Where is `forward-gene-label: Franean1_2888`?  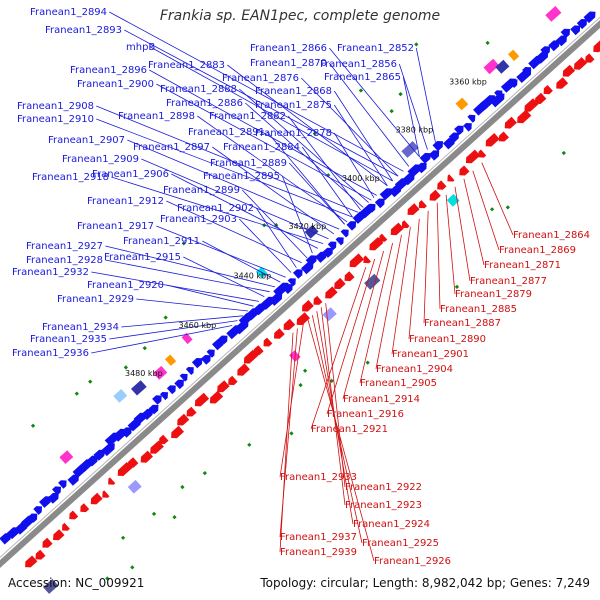 forward-gene-label: Franean1_2888 is located at coordinates (198, 89).